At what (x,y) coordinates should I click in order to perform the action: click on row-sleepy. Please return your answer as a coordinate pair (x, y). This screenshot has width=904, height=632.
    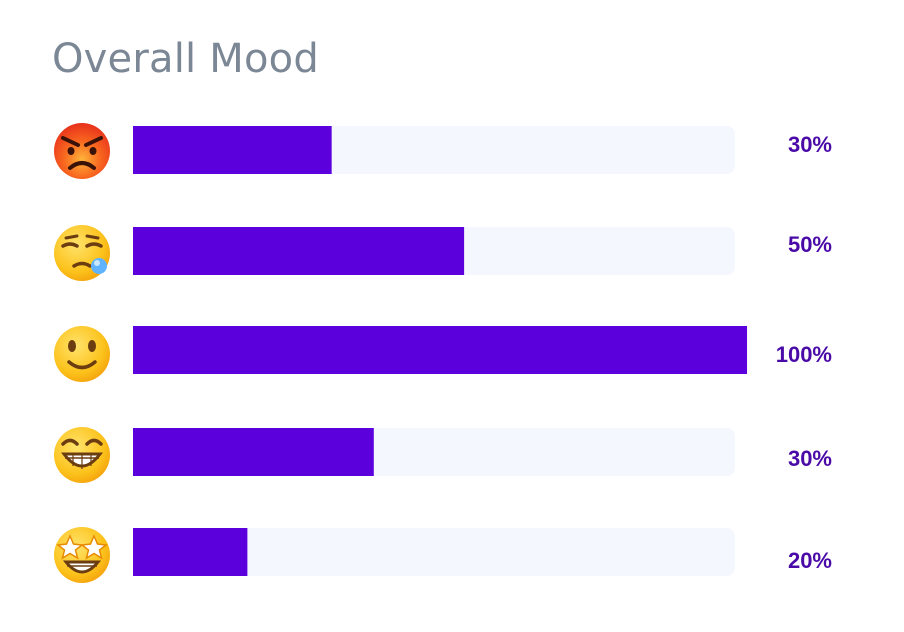
    Looking at the image, I should click on (82, 253).